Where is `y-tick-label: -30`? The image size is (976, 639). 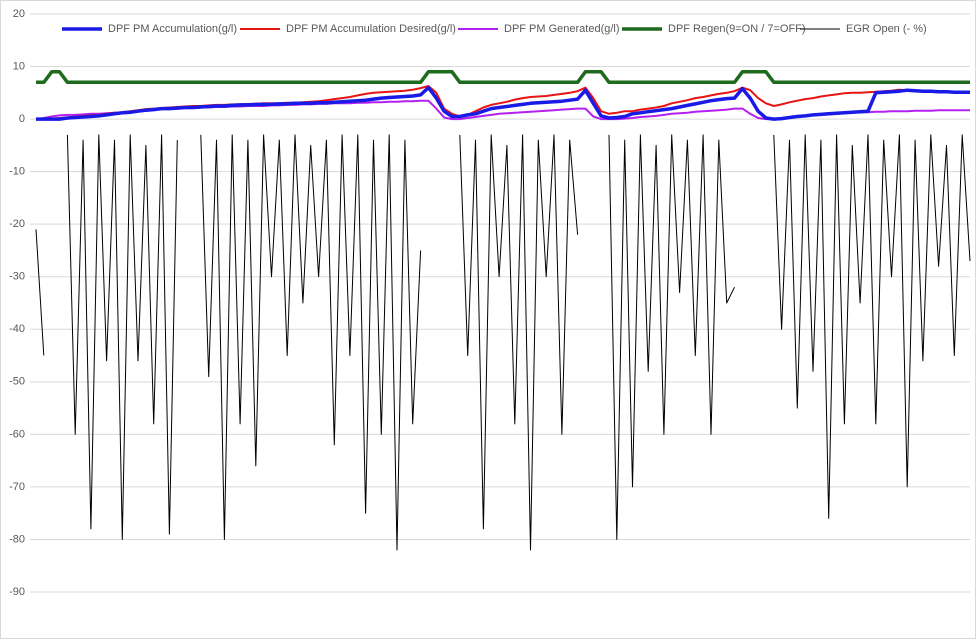
y-tick-label: -30 is located at coordinates (17, 277).